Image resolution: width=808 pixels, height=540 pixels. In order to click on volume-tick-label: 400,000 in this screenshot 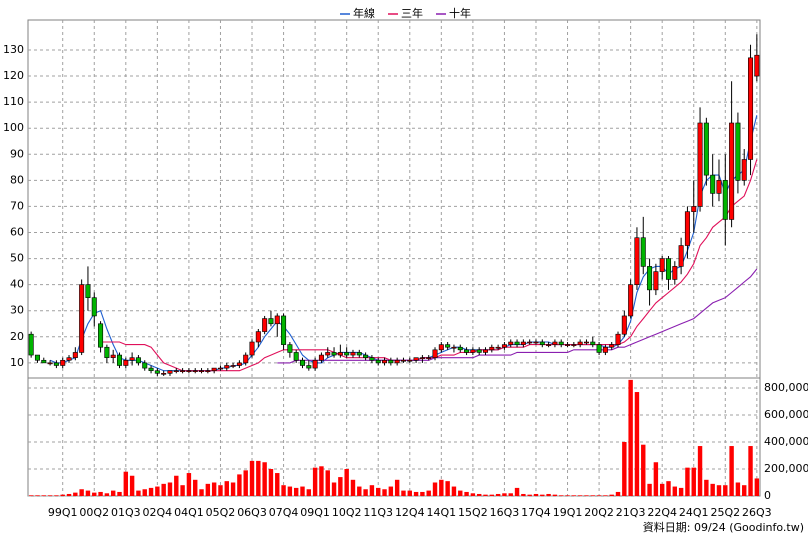, I will do `click(786, 441)`.